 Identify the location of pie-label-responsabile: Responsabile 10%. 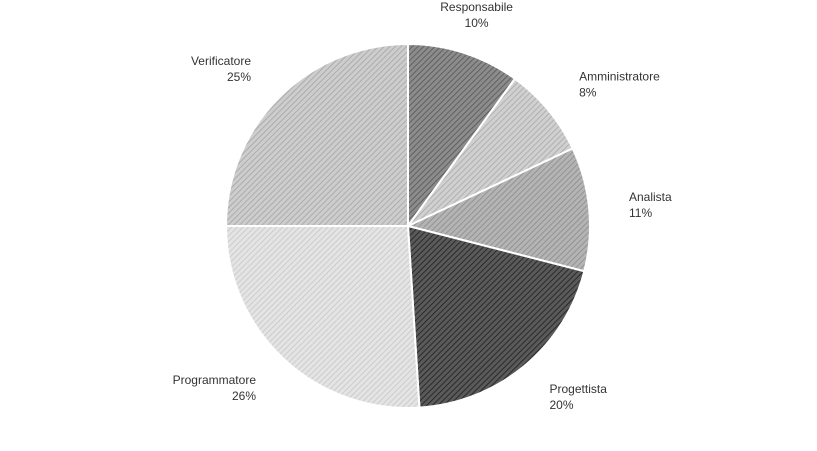
(476, 15).